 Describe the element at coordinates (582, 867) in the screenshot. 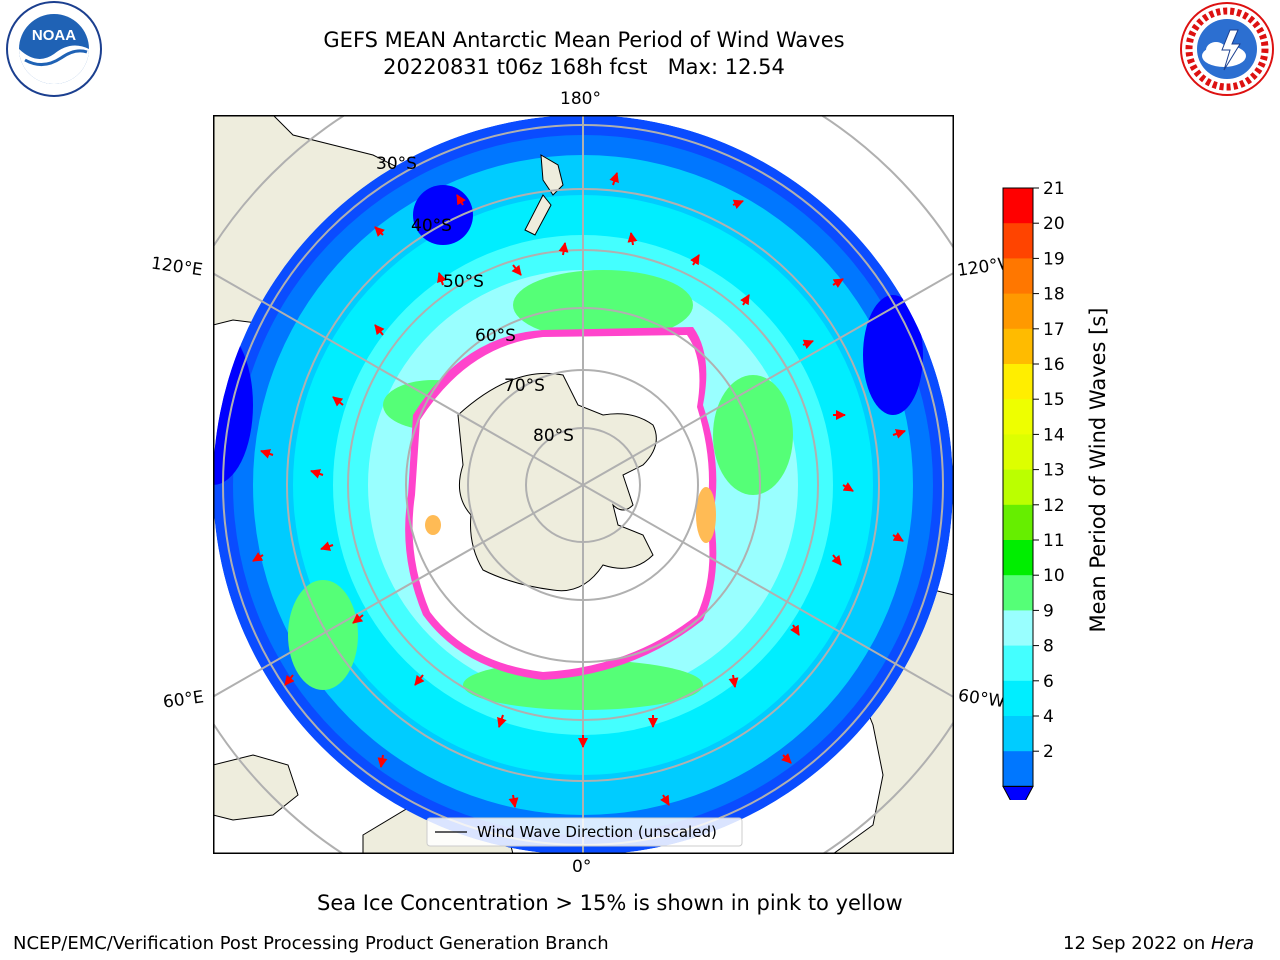

I see `lon-label-0: 0°` at that location.